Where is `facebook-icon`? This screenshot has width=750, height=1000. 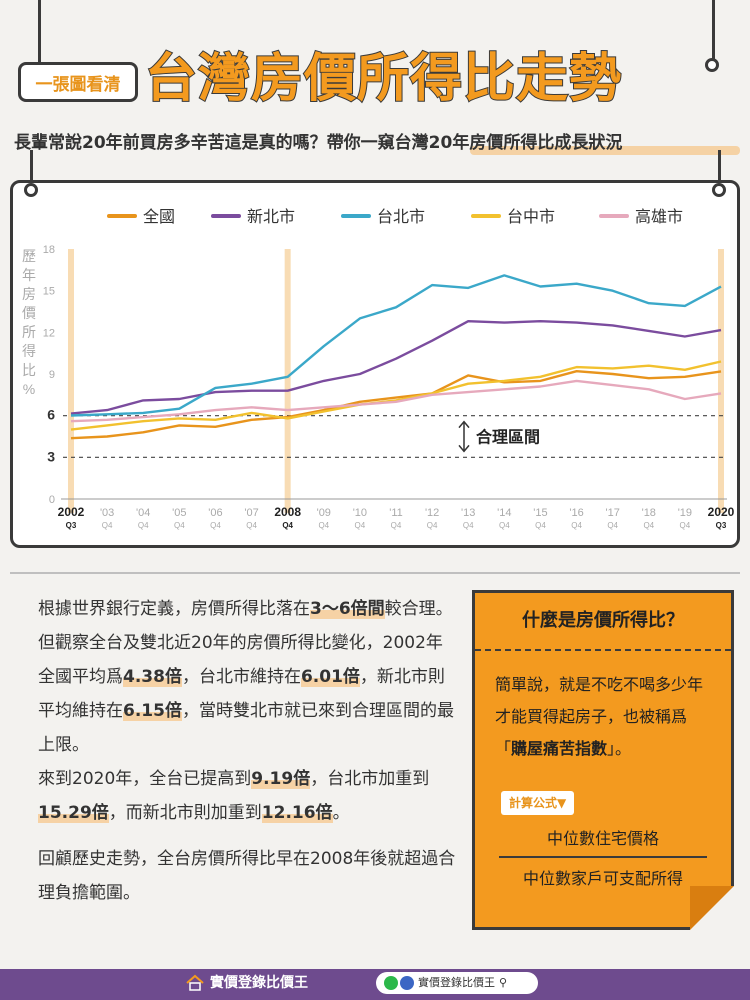 facebook-icon is located at coordinates (407, 983).